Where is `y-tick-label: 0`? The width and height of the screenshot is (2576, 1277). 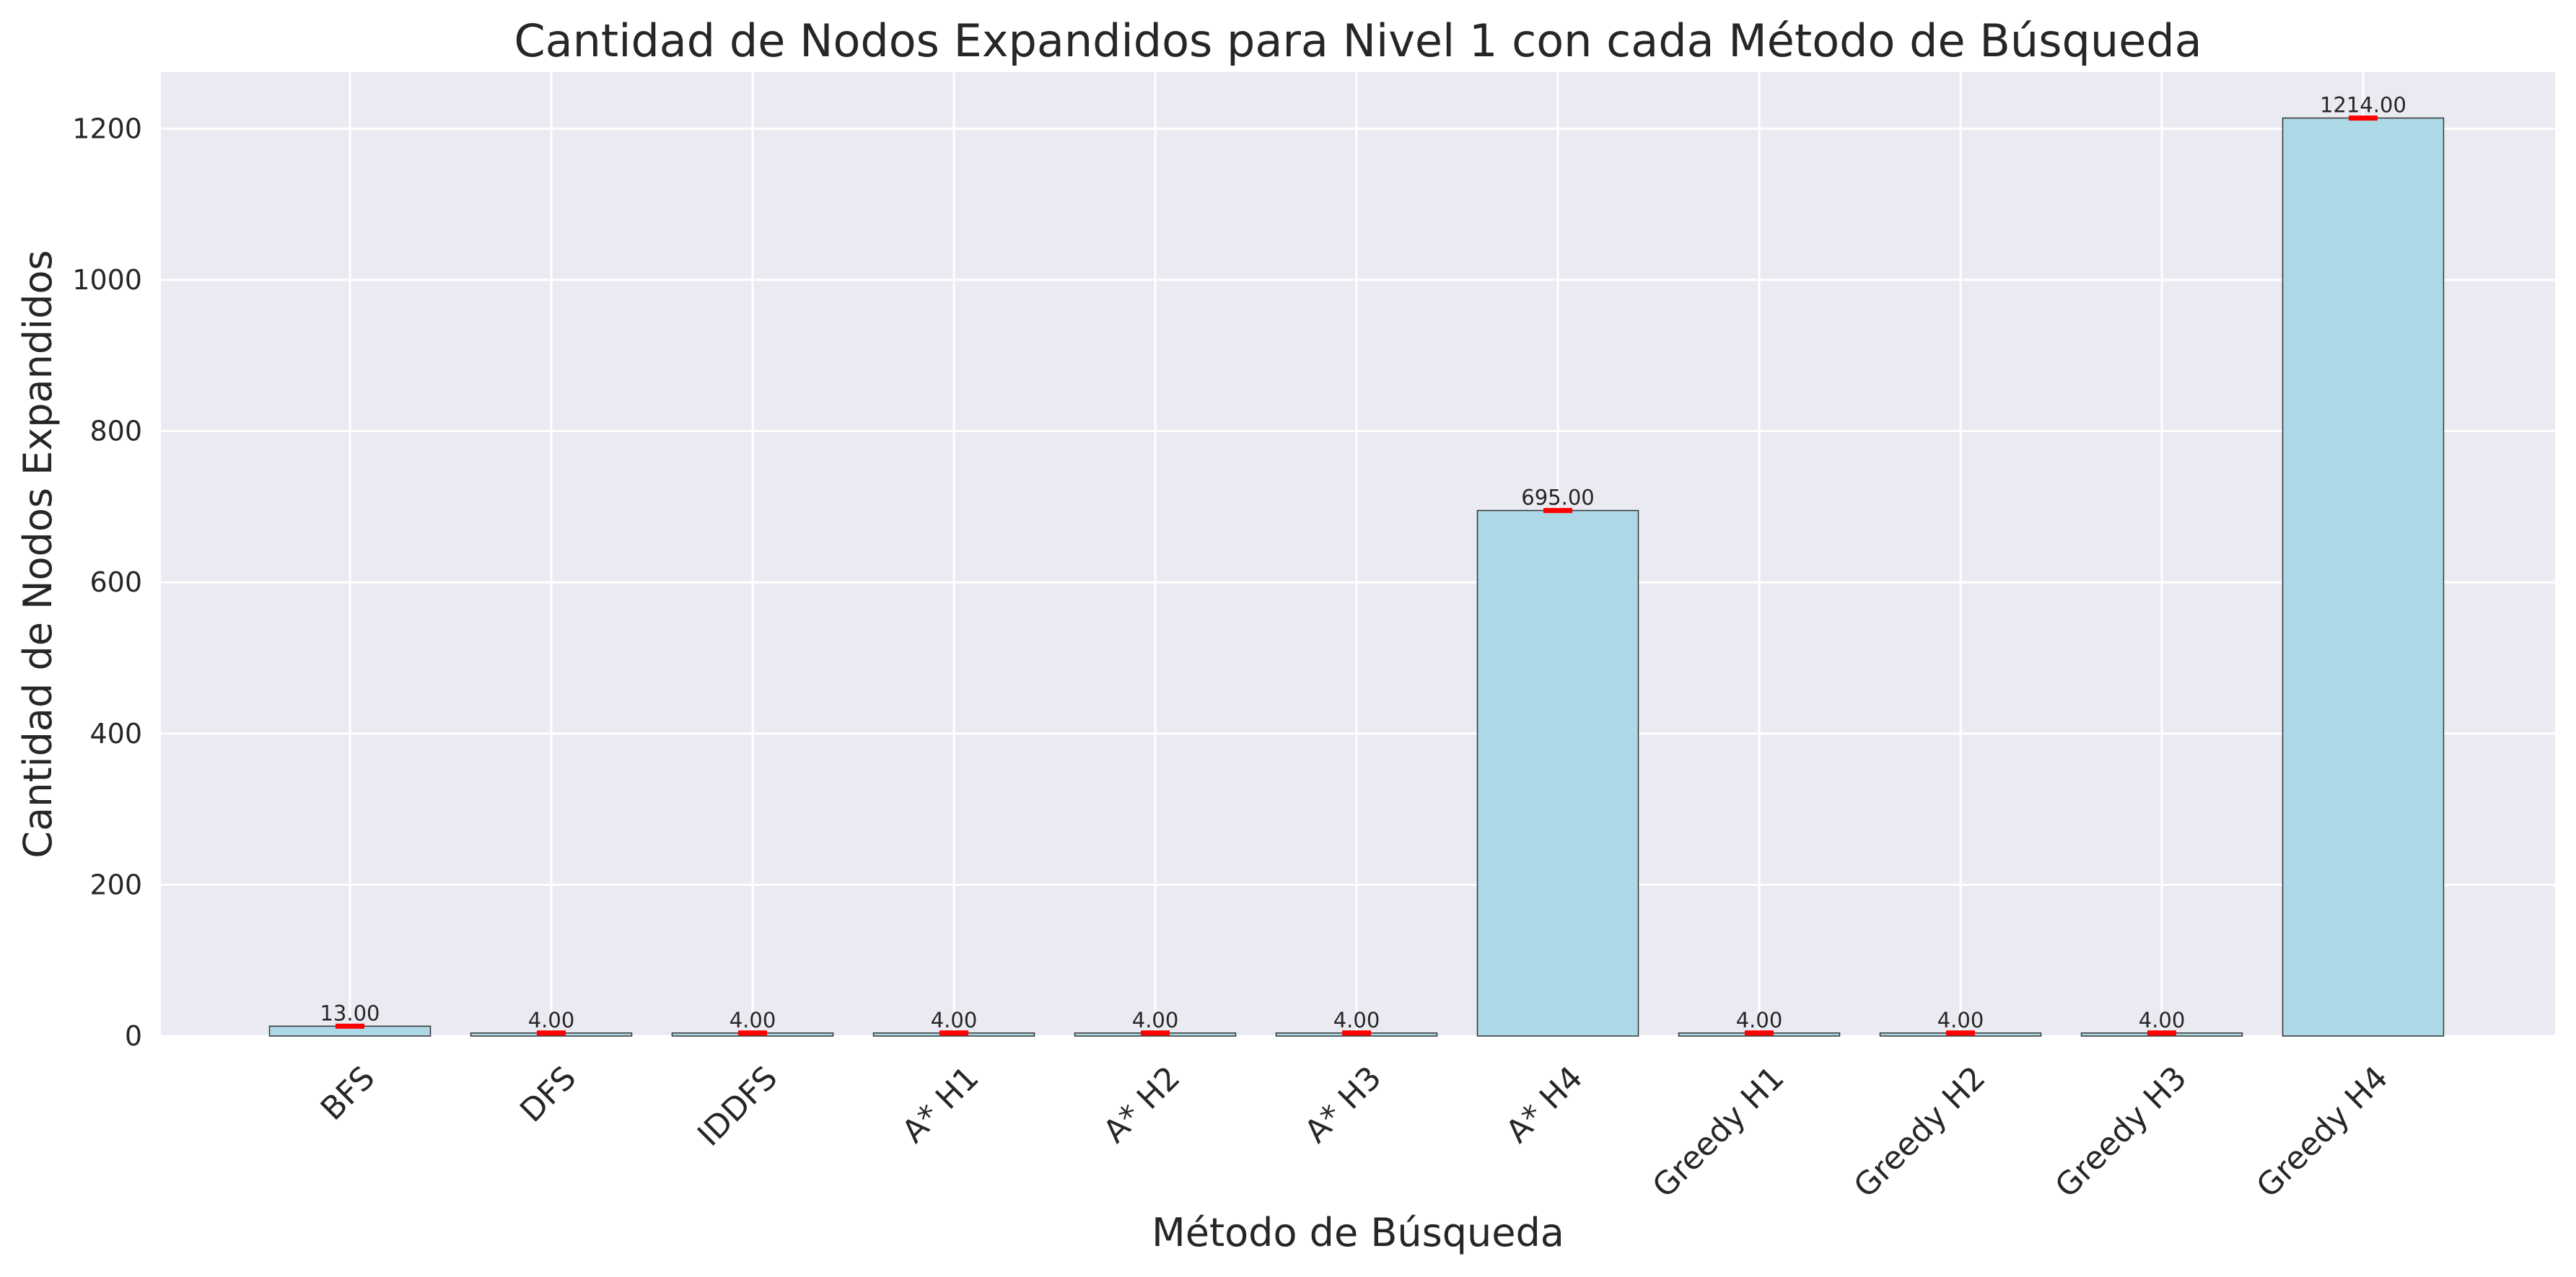
y-tick-label: 0 is located at coordinates (133, 1036).